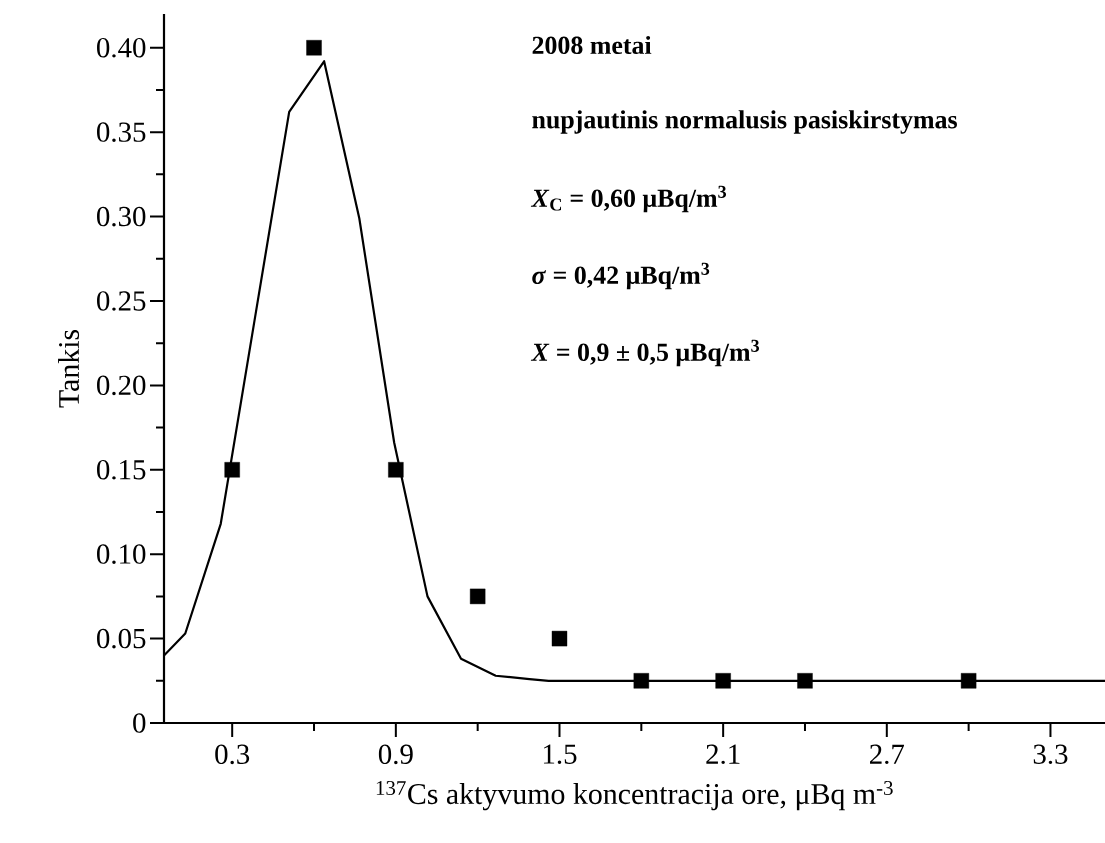 The height and width of the screenshot is (843, 1105). I want to click on annotation: nupjautinis normalusis pasiskirstymas, so click(744, 122).